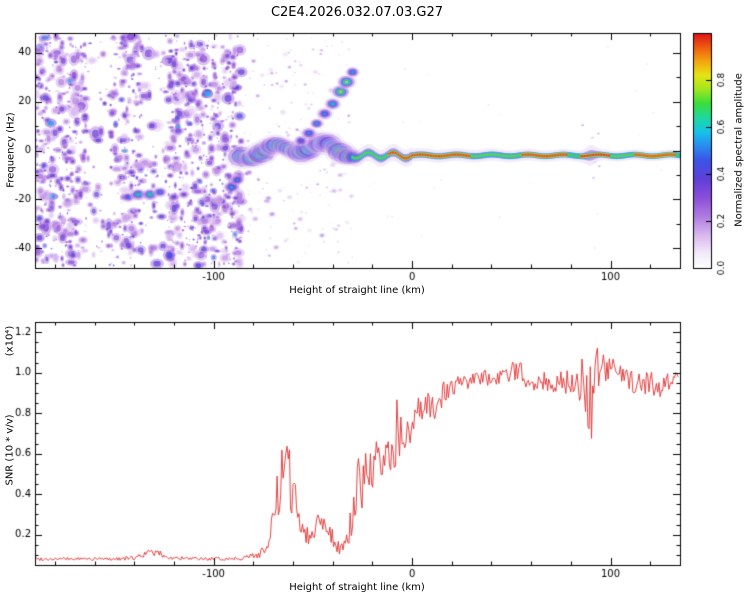 The height and width of the screenshot is (600, 750). I want to click on figure-title: C2E4.2026.032.07.03.G27, so click(357, 12).